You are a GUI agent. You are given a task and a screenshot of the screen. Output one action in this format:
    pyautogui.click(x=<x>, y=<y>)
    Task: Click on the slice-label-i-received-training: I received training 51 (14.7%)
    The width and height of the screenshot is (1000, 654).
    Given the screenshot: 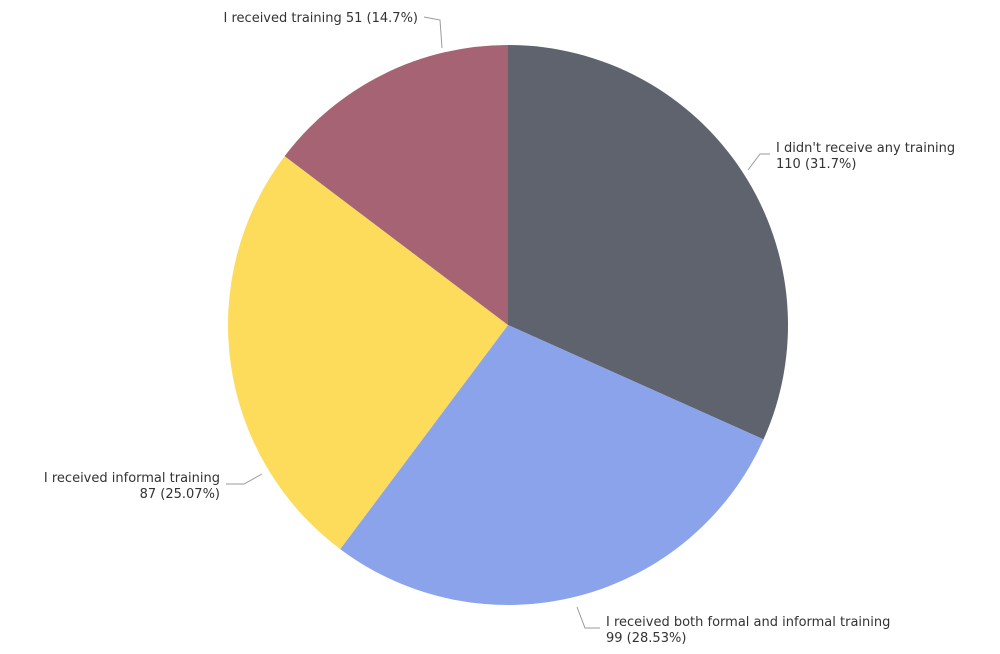 What is the action you would take?
    pyautogui.click(x=321, y=18)
    